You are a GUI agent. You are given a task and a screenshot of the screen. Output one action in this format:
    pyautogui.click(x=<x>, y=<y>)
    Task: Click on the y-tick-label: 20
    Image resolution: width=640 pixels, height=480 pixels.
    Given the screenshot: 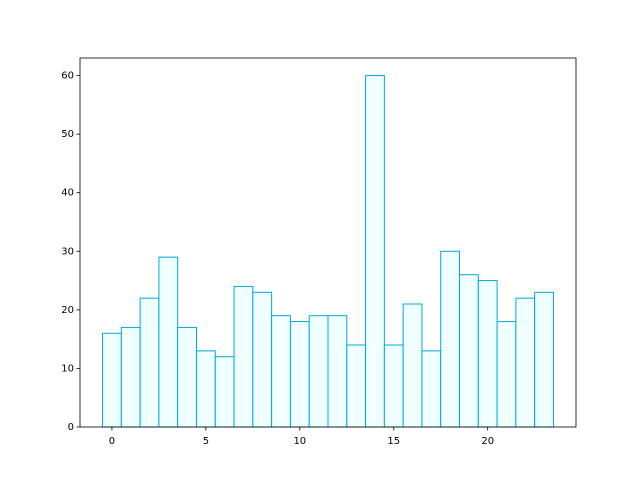 What is the action you would take?
    pyautogui.click(x=67, y=310)
    